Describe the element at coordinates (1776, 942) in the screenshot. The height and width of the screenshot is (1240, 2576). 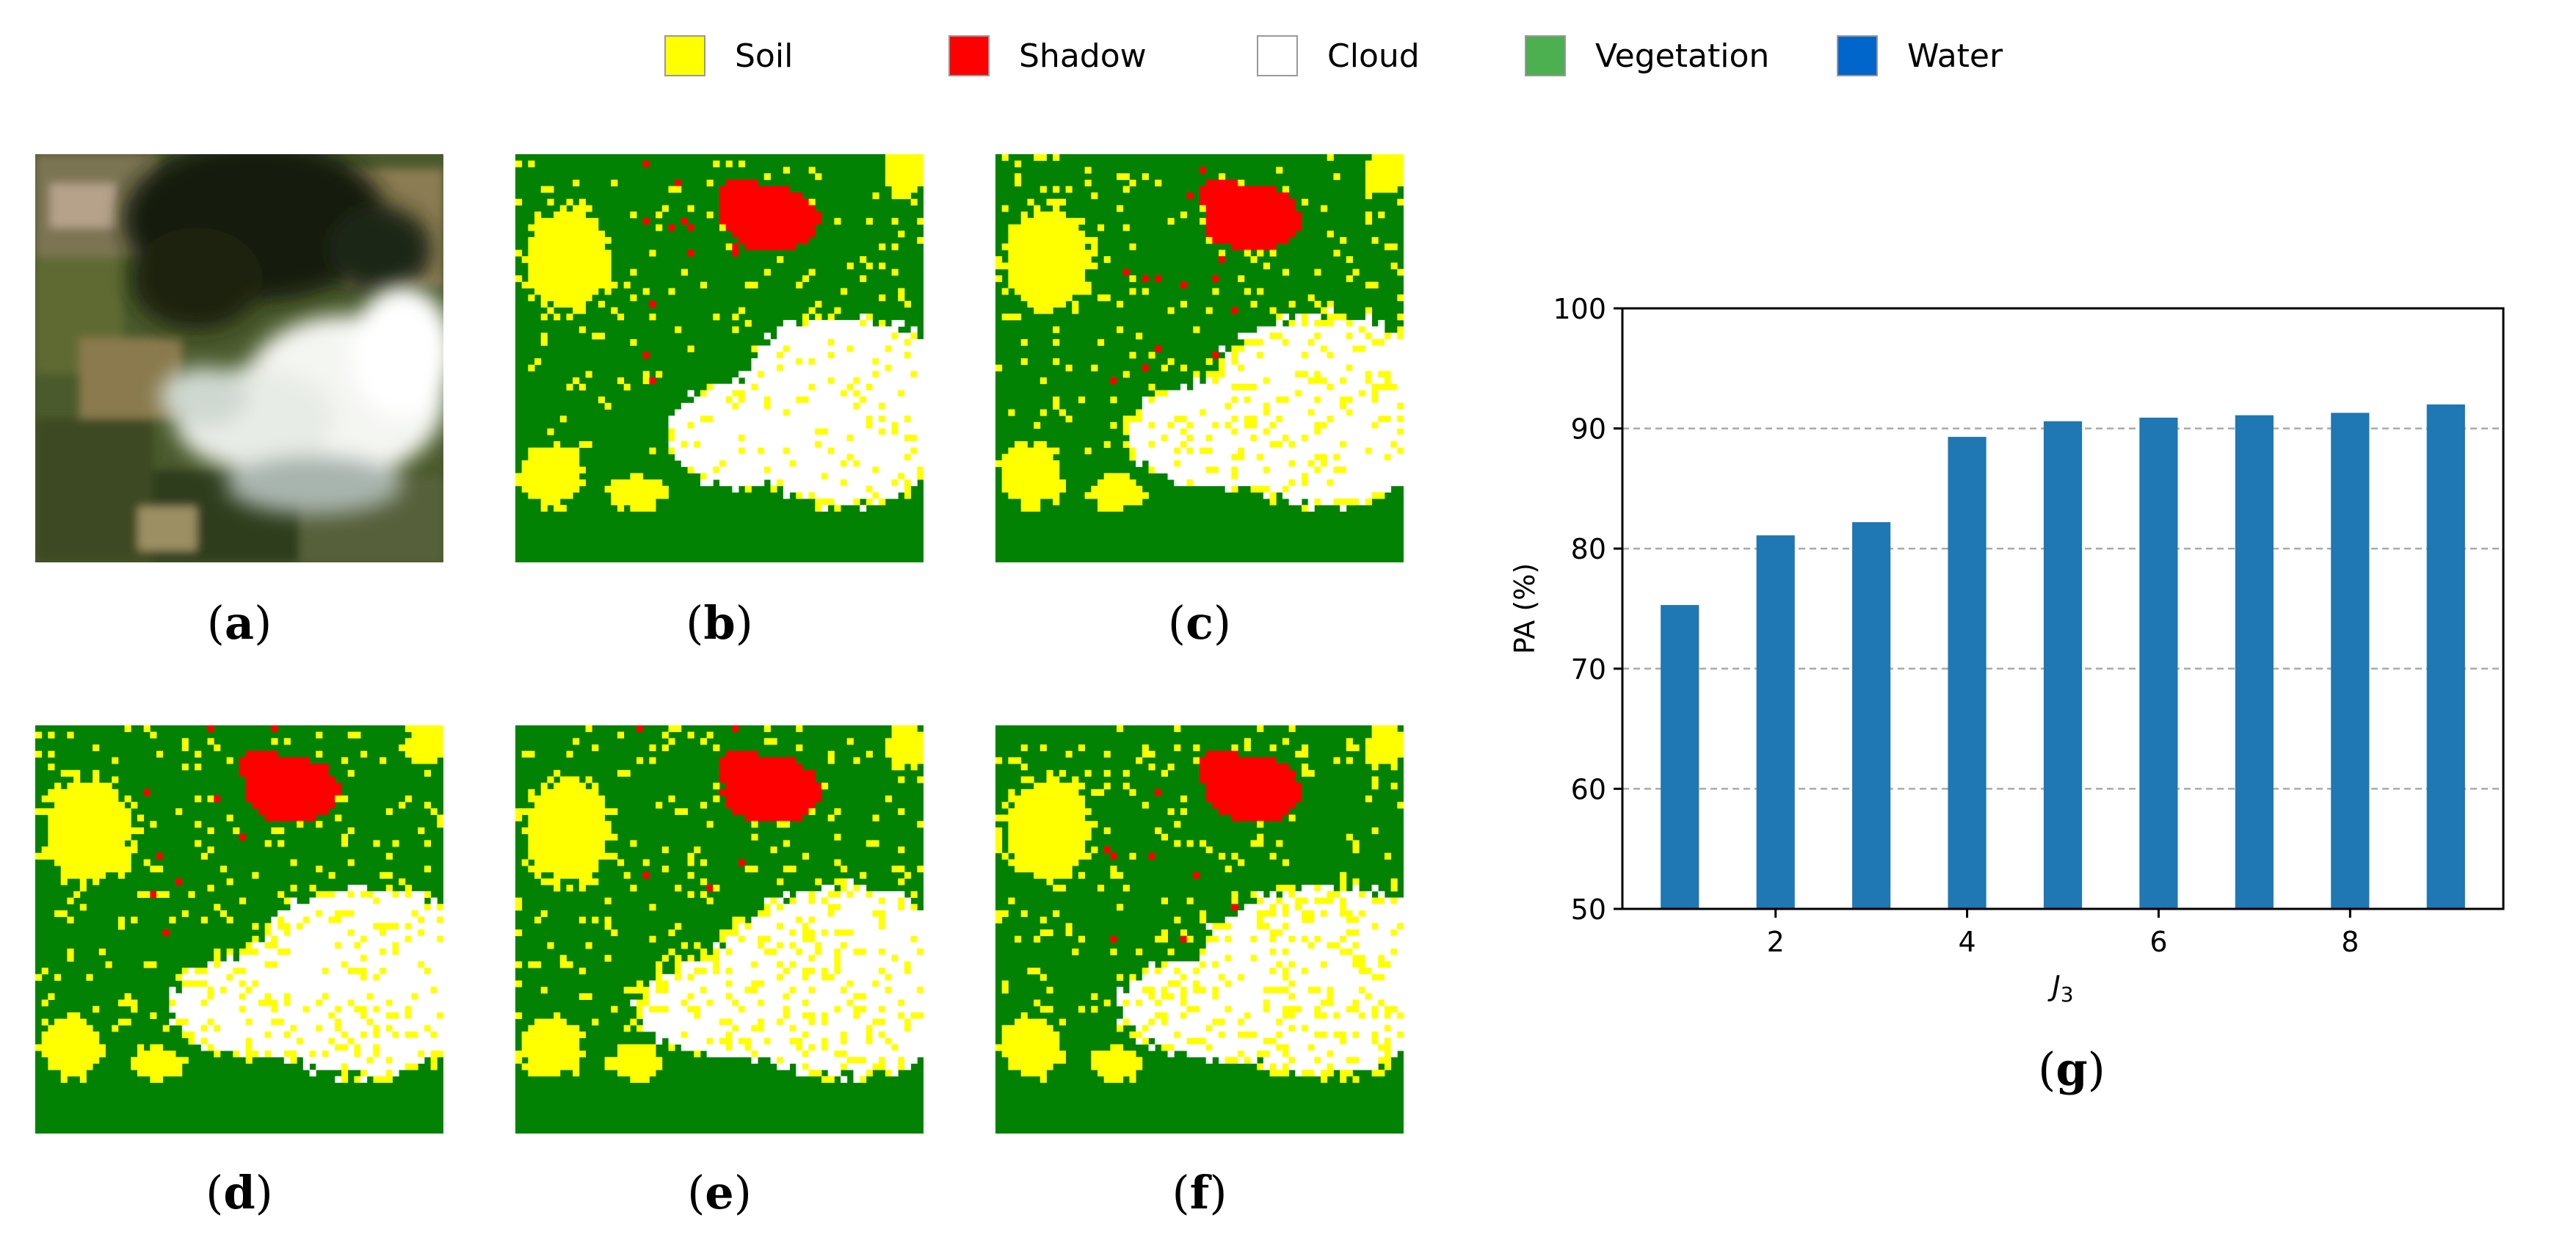
I see `x-tick-label: 2` at that location.